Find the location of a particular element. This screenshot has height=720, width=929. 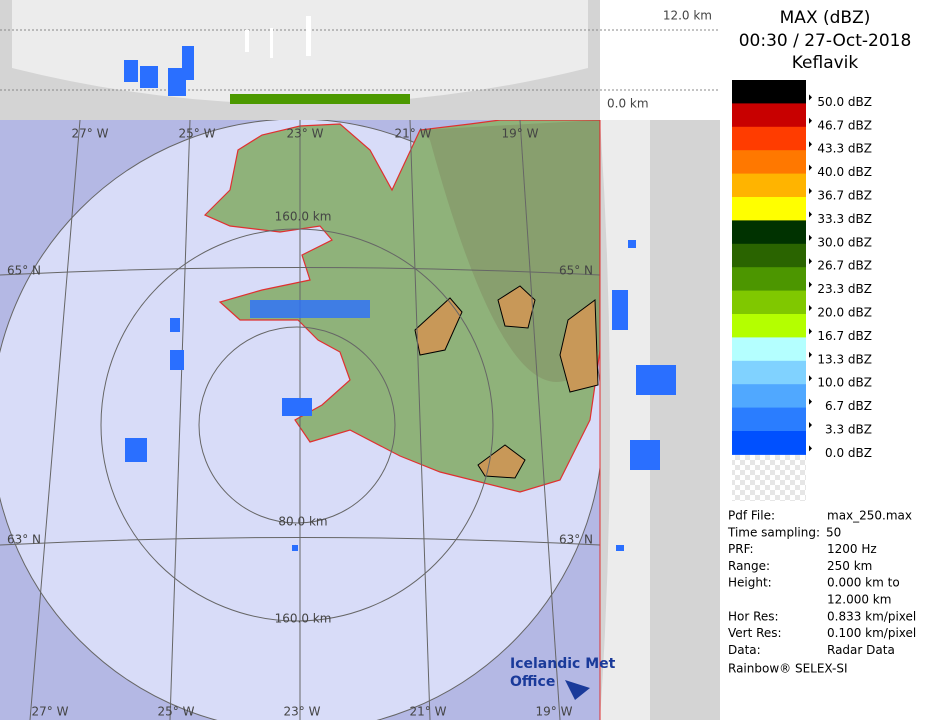

legend-label: 6.7 dBZ is located at coordinates (848, 406).